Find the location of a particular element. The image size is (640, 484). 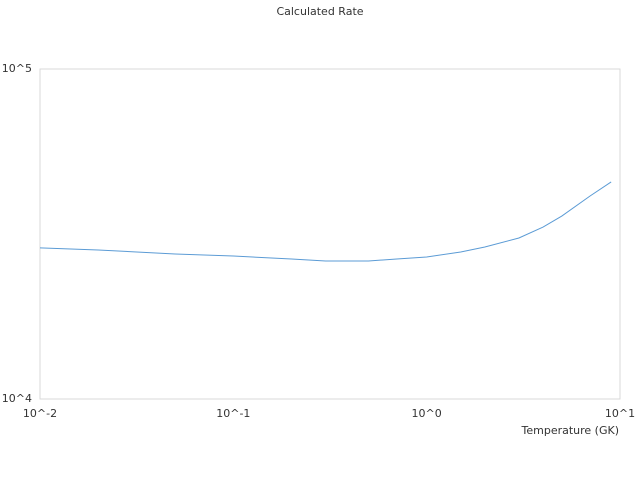

x-tick-label: 10^1 is located at coordinates (620, 413).